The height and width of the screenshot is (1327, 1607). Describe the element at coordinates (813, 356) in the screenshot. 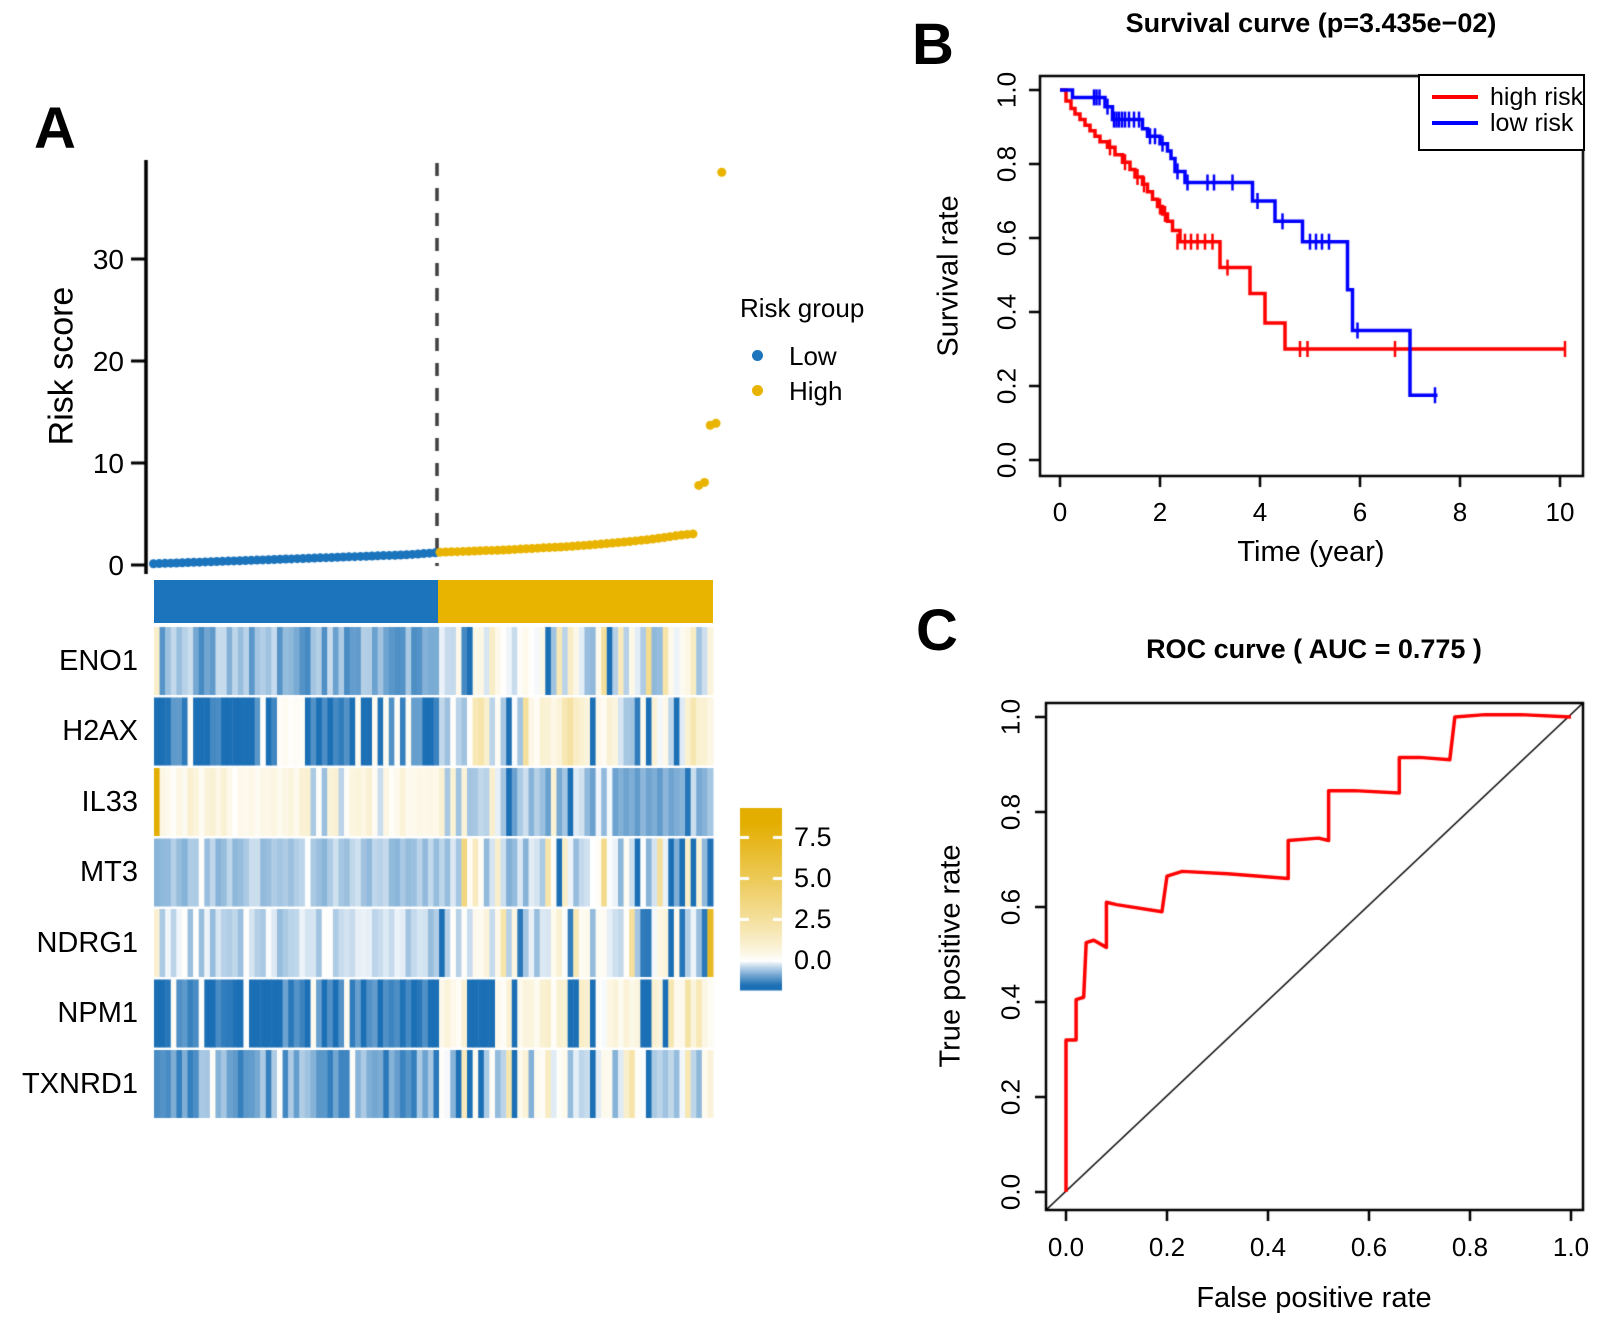

I see `legend-item-low-label: Low` at that location.